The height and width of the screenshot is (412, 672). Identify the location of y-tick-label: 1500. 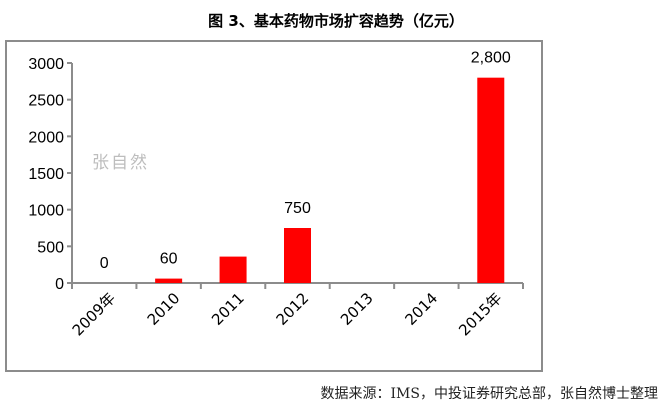
(46, 174).